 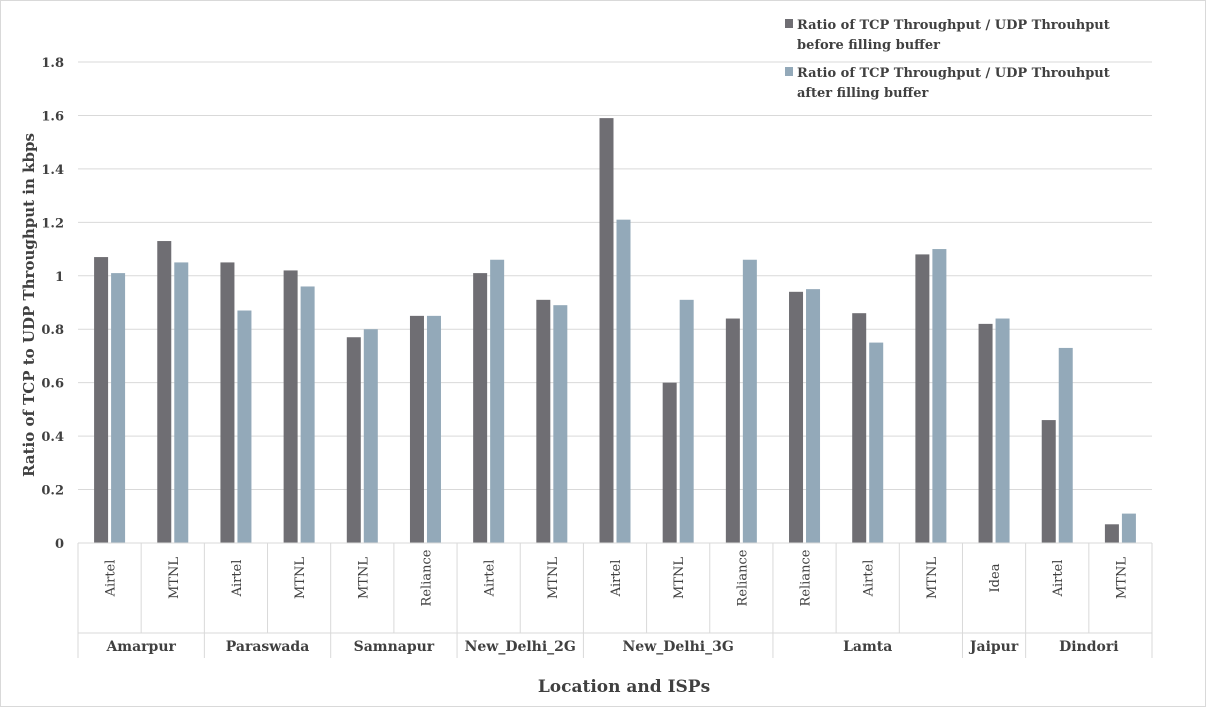 What do you see at coordinates (52, 223) in the screenshot?
I see `y-tick-label: 1.2` at bounding box center [52, 223].